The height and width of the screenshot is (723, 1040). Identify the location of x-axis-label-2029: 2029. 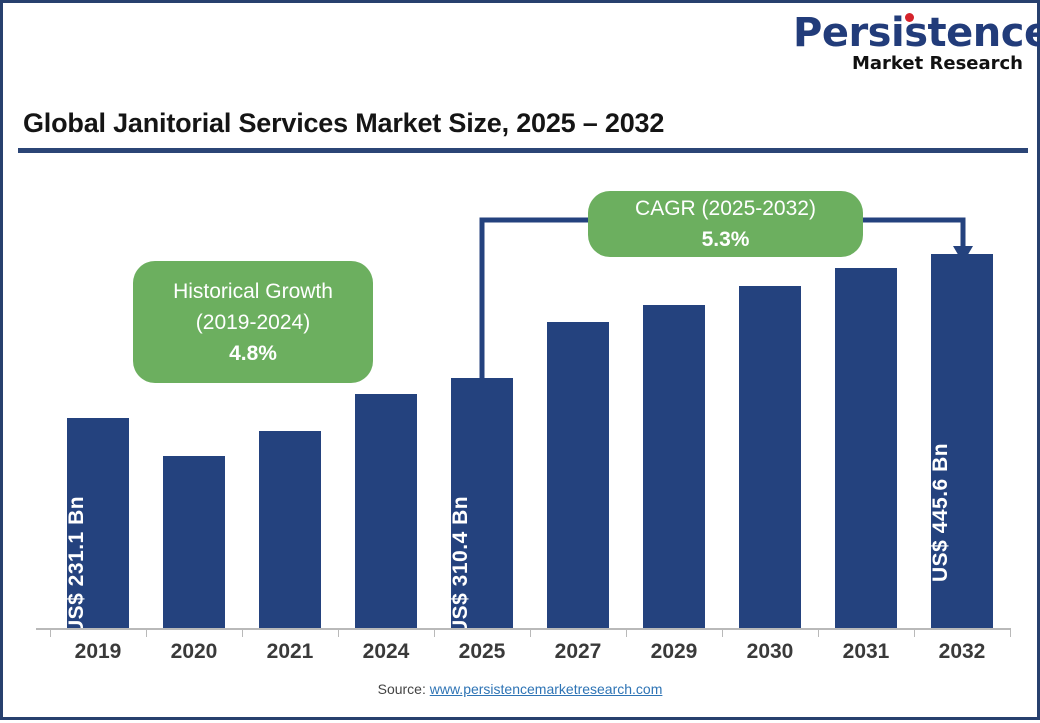
(674, 651).